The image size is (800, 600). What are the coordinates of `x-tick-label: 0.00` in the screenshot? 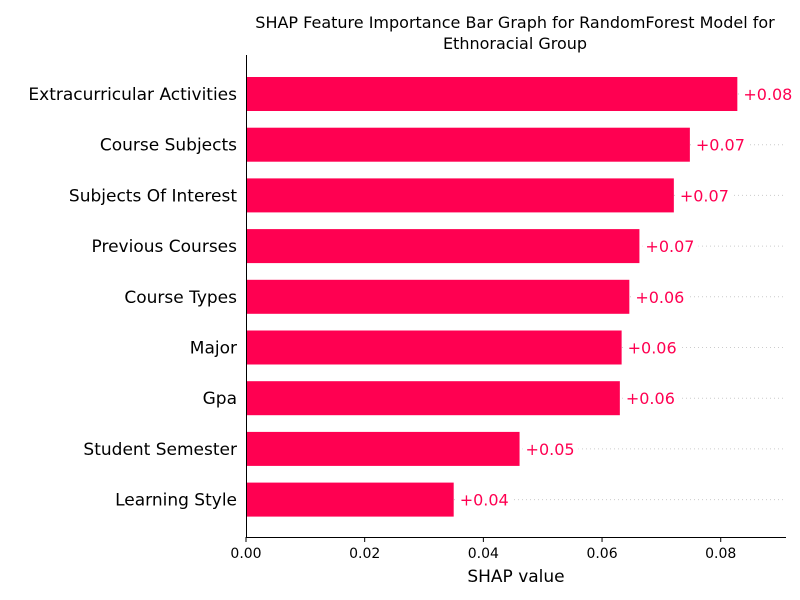 It's located at (245, 554).